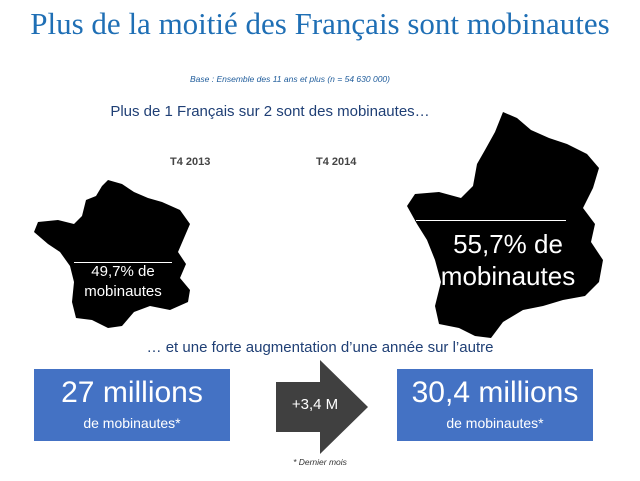 This screenshot has width=640, height=481. Describe the element at coordinates (190, 162) in the screenshot. I see `year-label-2013: T4 2013` at that location.